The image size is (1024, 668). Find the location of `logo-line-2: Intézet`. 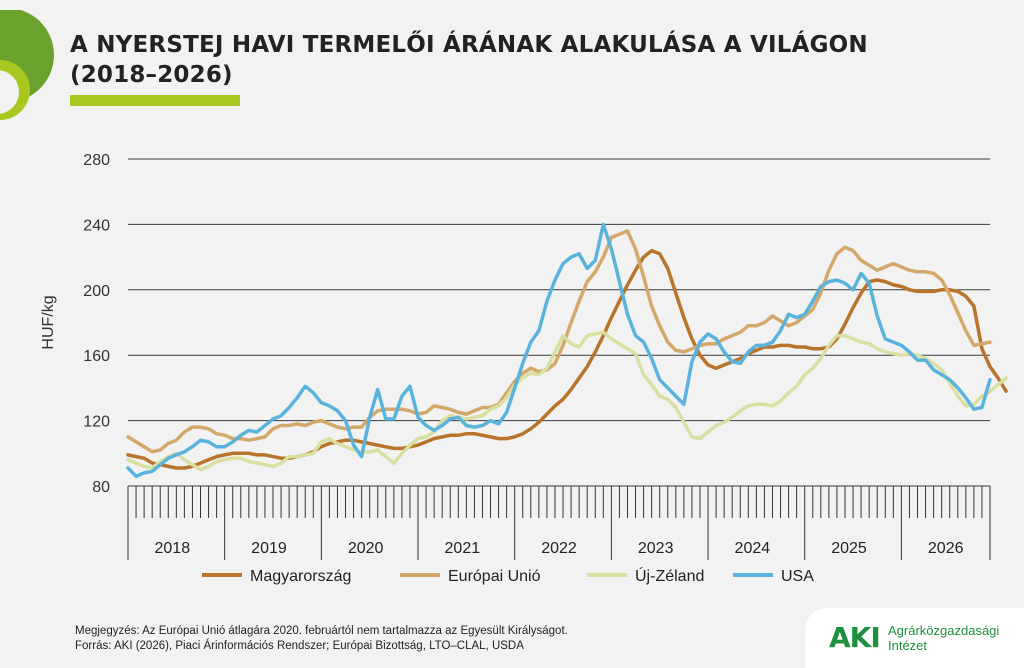

logo-line-2: Intézet is located at coordinates (908, 645).